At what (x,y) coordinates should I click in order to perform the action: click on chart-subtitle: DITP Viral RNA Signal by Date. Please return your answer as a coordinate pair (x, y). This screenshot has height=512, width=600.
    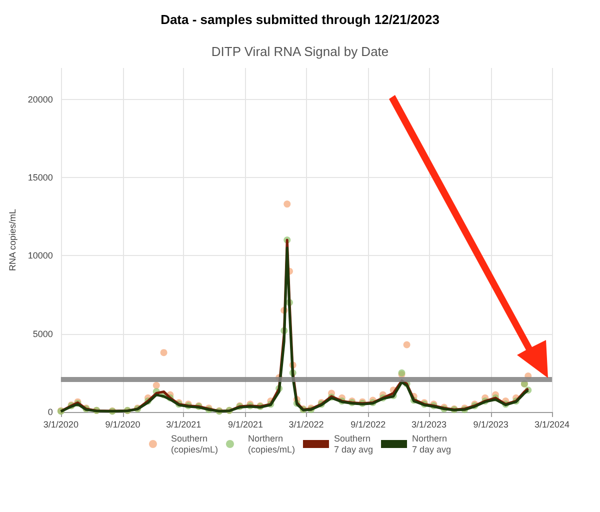
    Looking at the image, I should click on (300, 51).